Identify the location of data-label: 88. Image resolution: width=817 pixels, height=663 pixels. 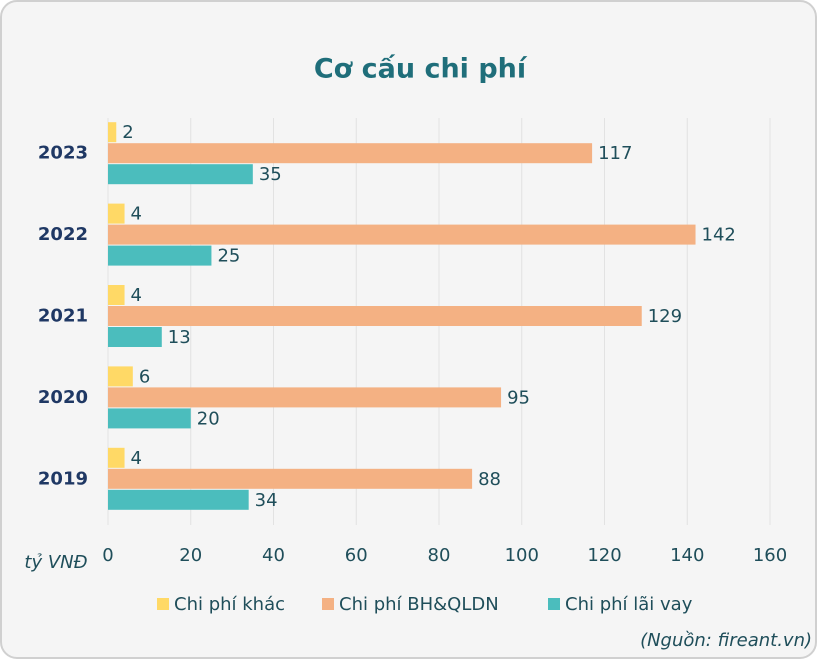
(489, 479).